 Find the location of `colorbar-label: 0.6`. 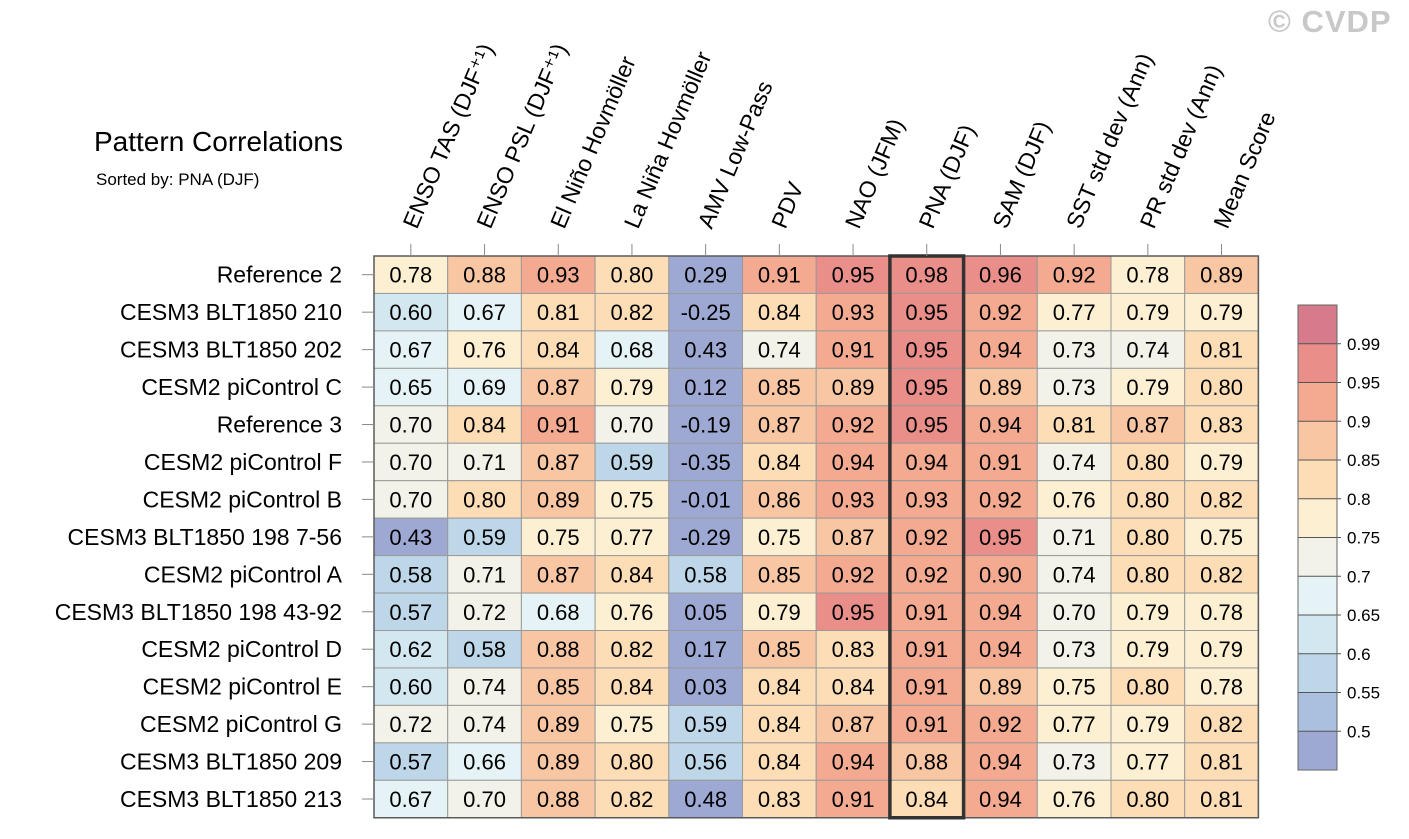

colorbar-label: 0.6 is located at coordinates (1359, 654).